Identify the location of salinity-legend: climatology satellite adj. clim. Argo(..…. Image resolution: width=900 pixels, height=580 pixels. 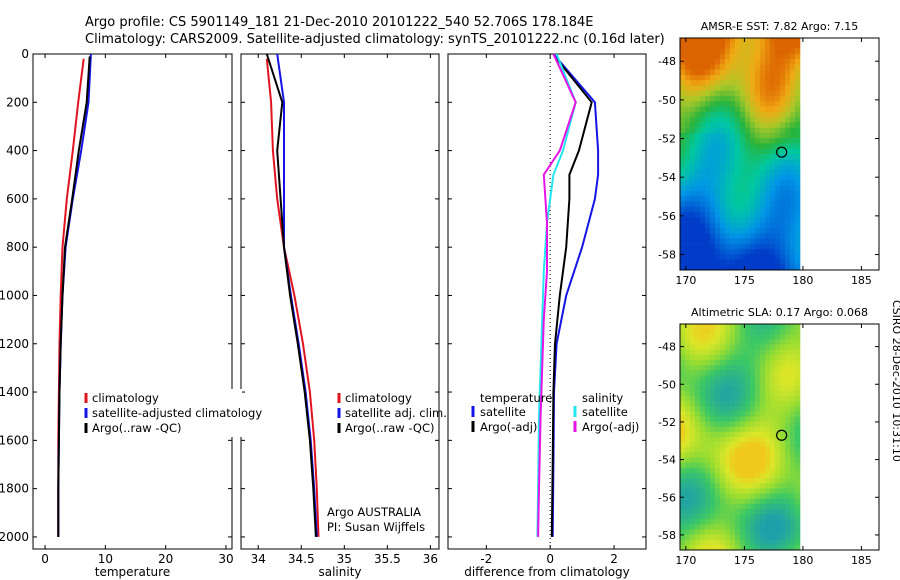
(387, 462).